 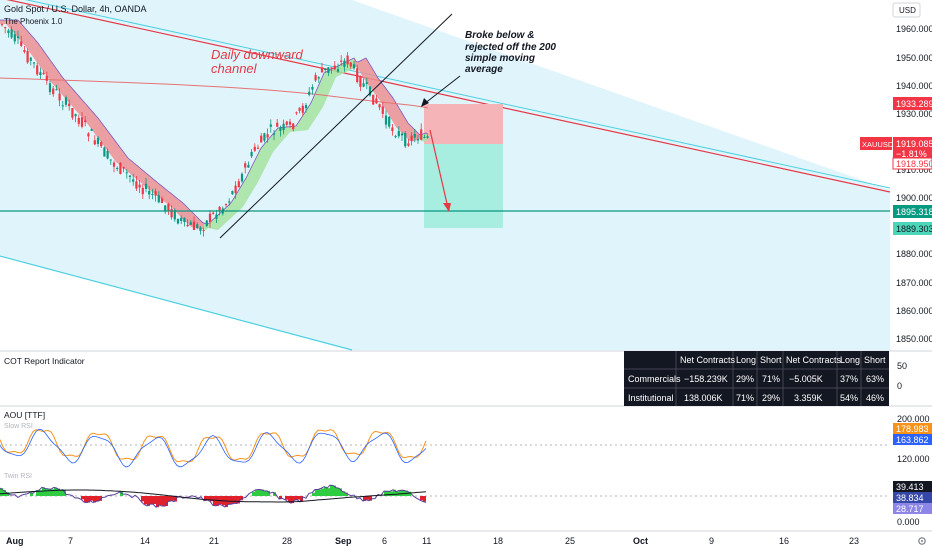 I want to click on price-label: 1960.000, so click(x=914, y=29).